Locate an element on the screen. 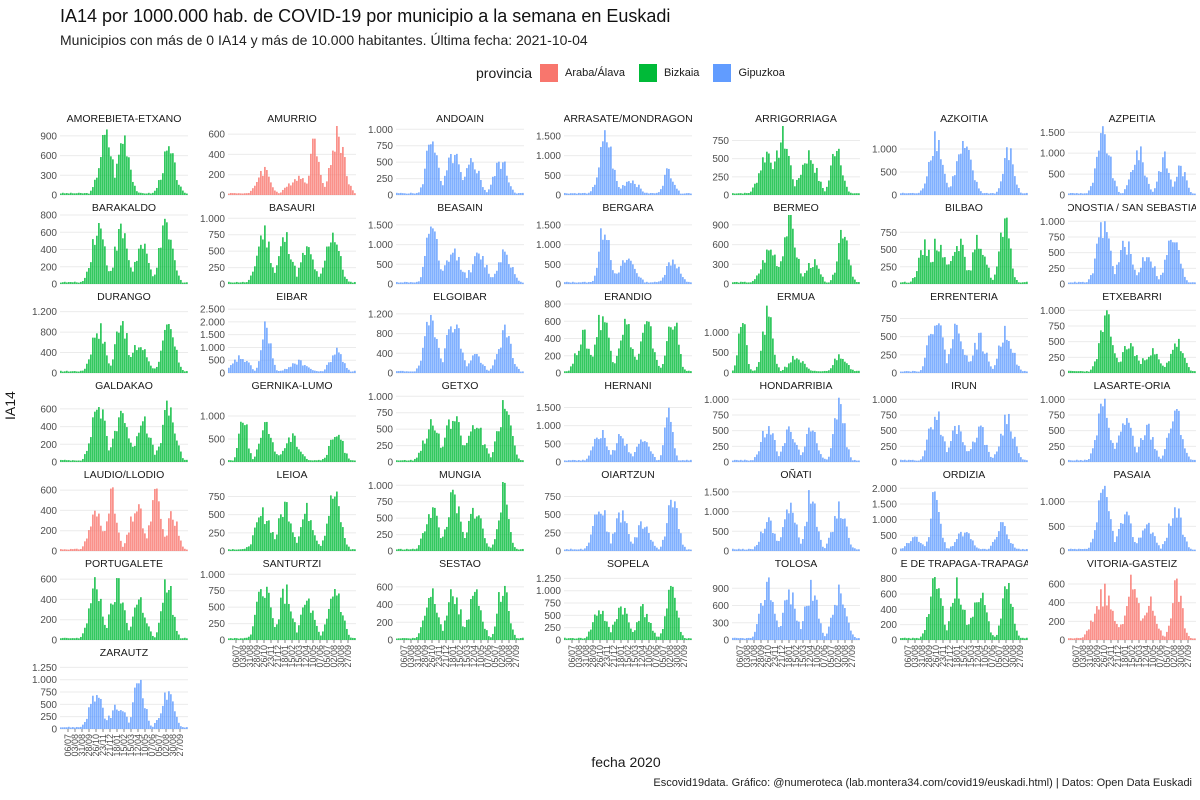 The image size is (1200, 800). y-tick-label: 500 is located at coordinates (1056, 527).